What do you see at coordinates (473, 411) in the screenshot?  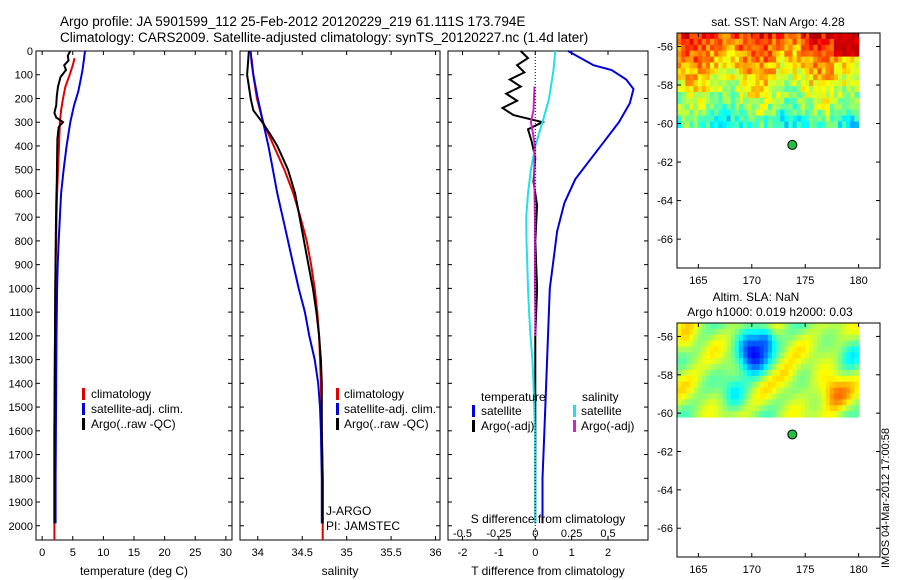 I see `legend-swatch` at bounding box center [473, 411].